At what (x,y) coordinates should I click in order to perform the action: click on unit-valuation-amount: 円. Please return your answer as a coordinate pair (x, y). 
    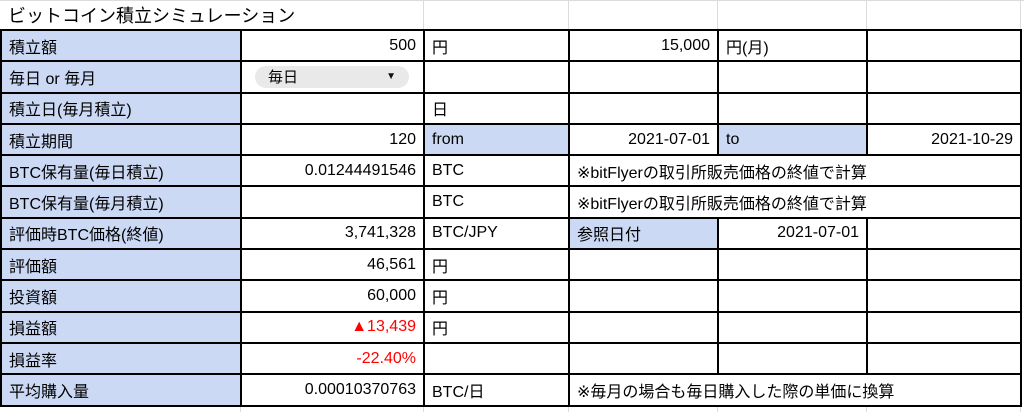
    Looking at the image, I should click on (496, 265).